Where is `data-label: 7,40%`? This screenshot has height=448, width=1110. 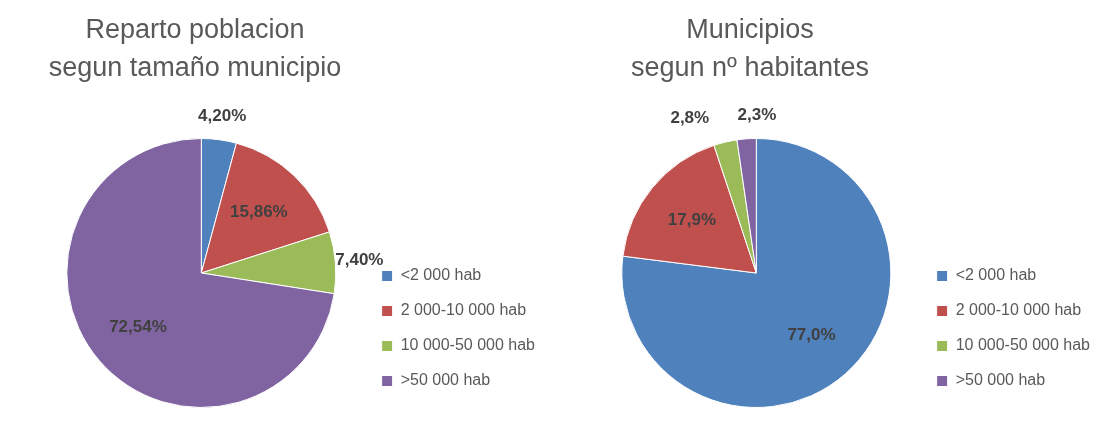 data-label: 7,40% is located at coordinates (359, 260).